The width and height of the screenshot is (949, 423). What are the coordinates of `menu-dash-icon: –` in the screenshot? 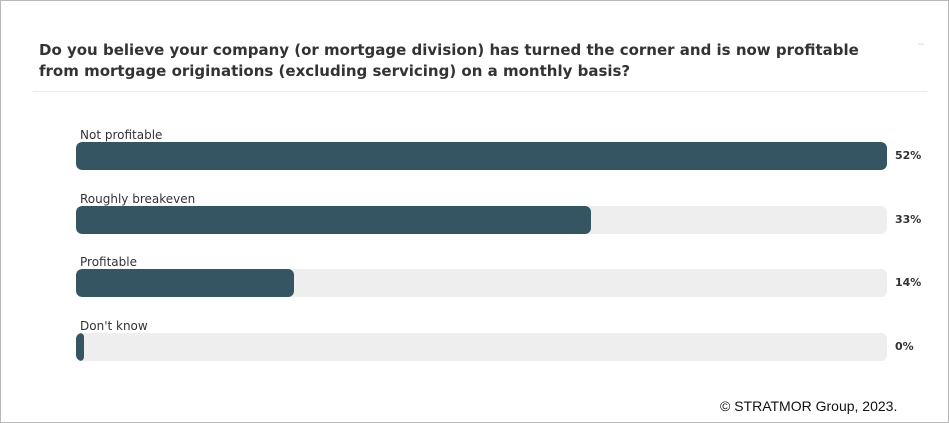 It's located at (921, 44).